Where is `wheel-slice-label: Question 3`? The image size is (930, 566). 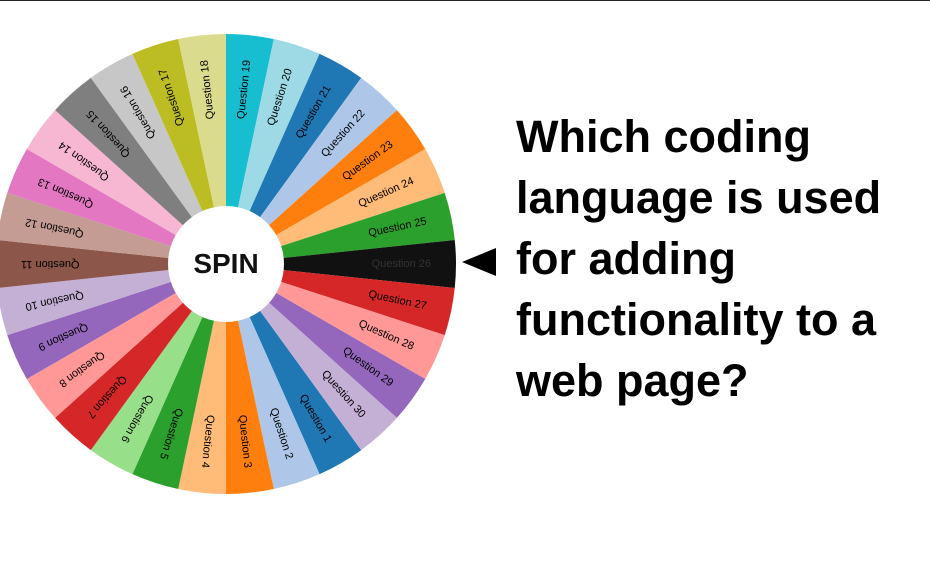 wheel-slice-label: Question 3 is located at coordinates (244, 441).